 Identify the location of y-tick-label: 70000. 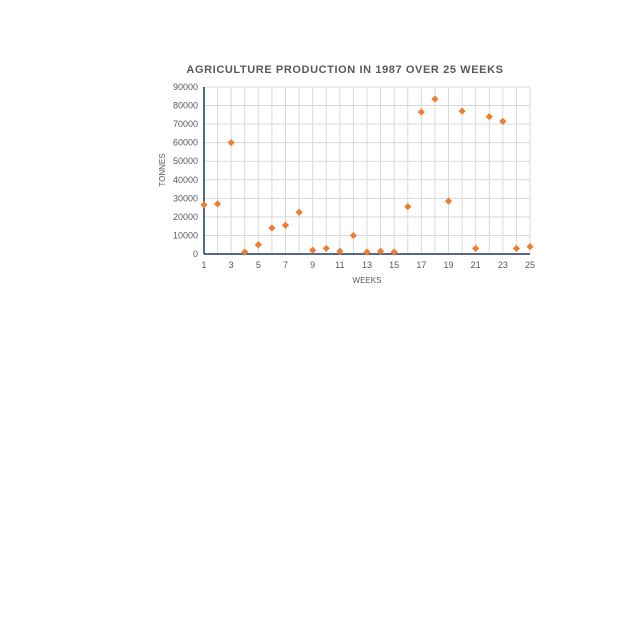
(185, 124).